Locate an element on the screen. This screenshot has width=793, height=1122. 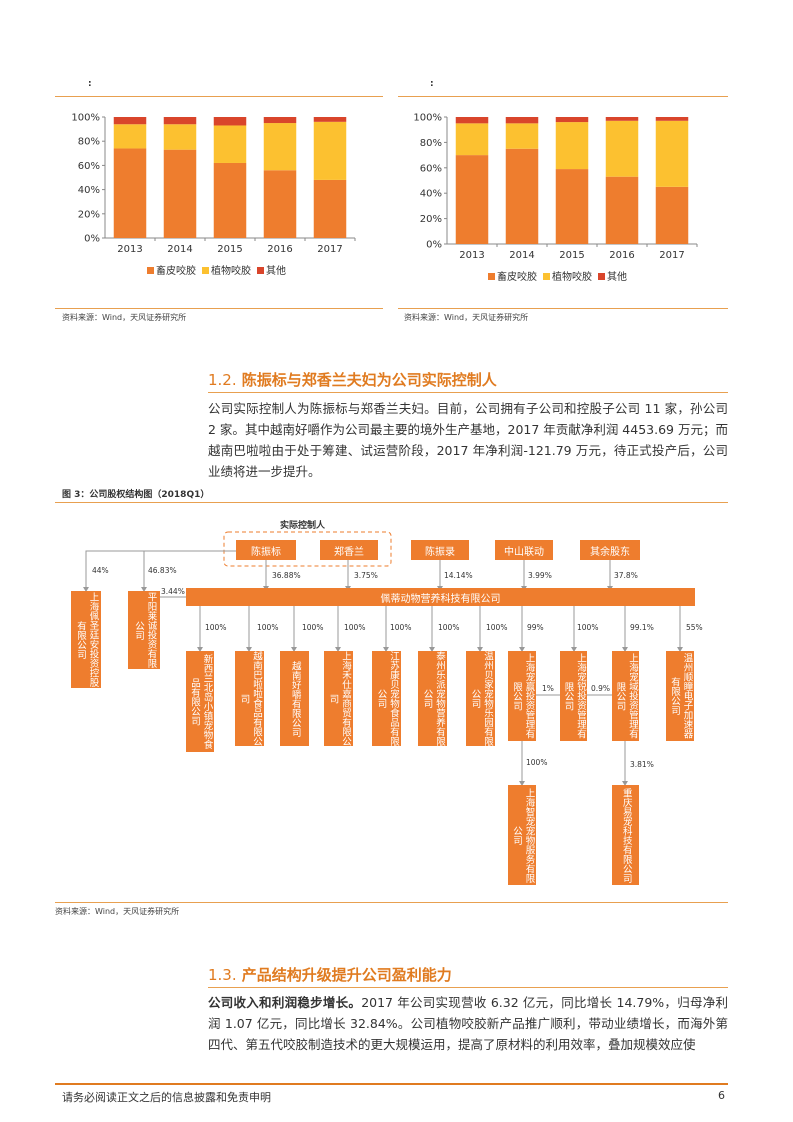
section-1-3-rule is located at coordinates (468, 987).